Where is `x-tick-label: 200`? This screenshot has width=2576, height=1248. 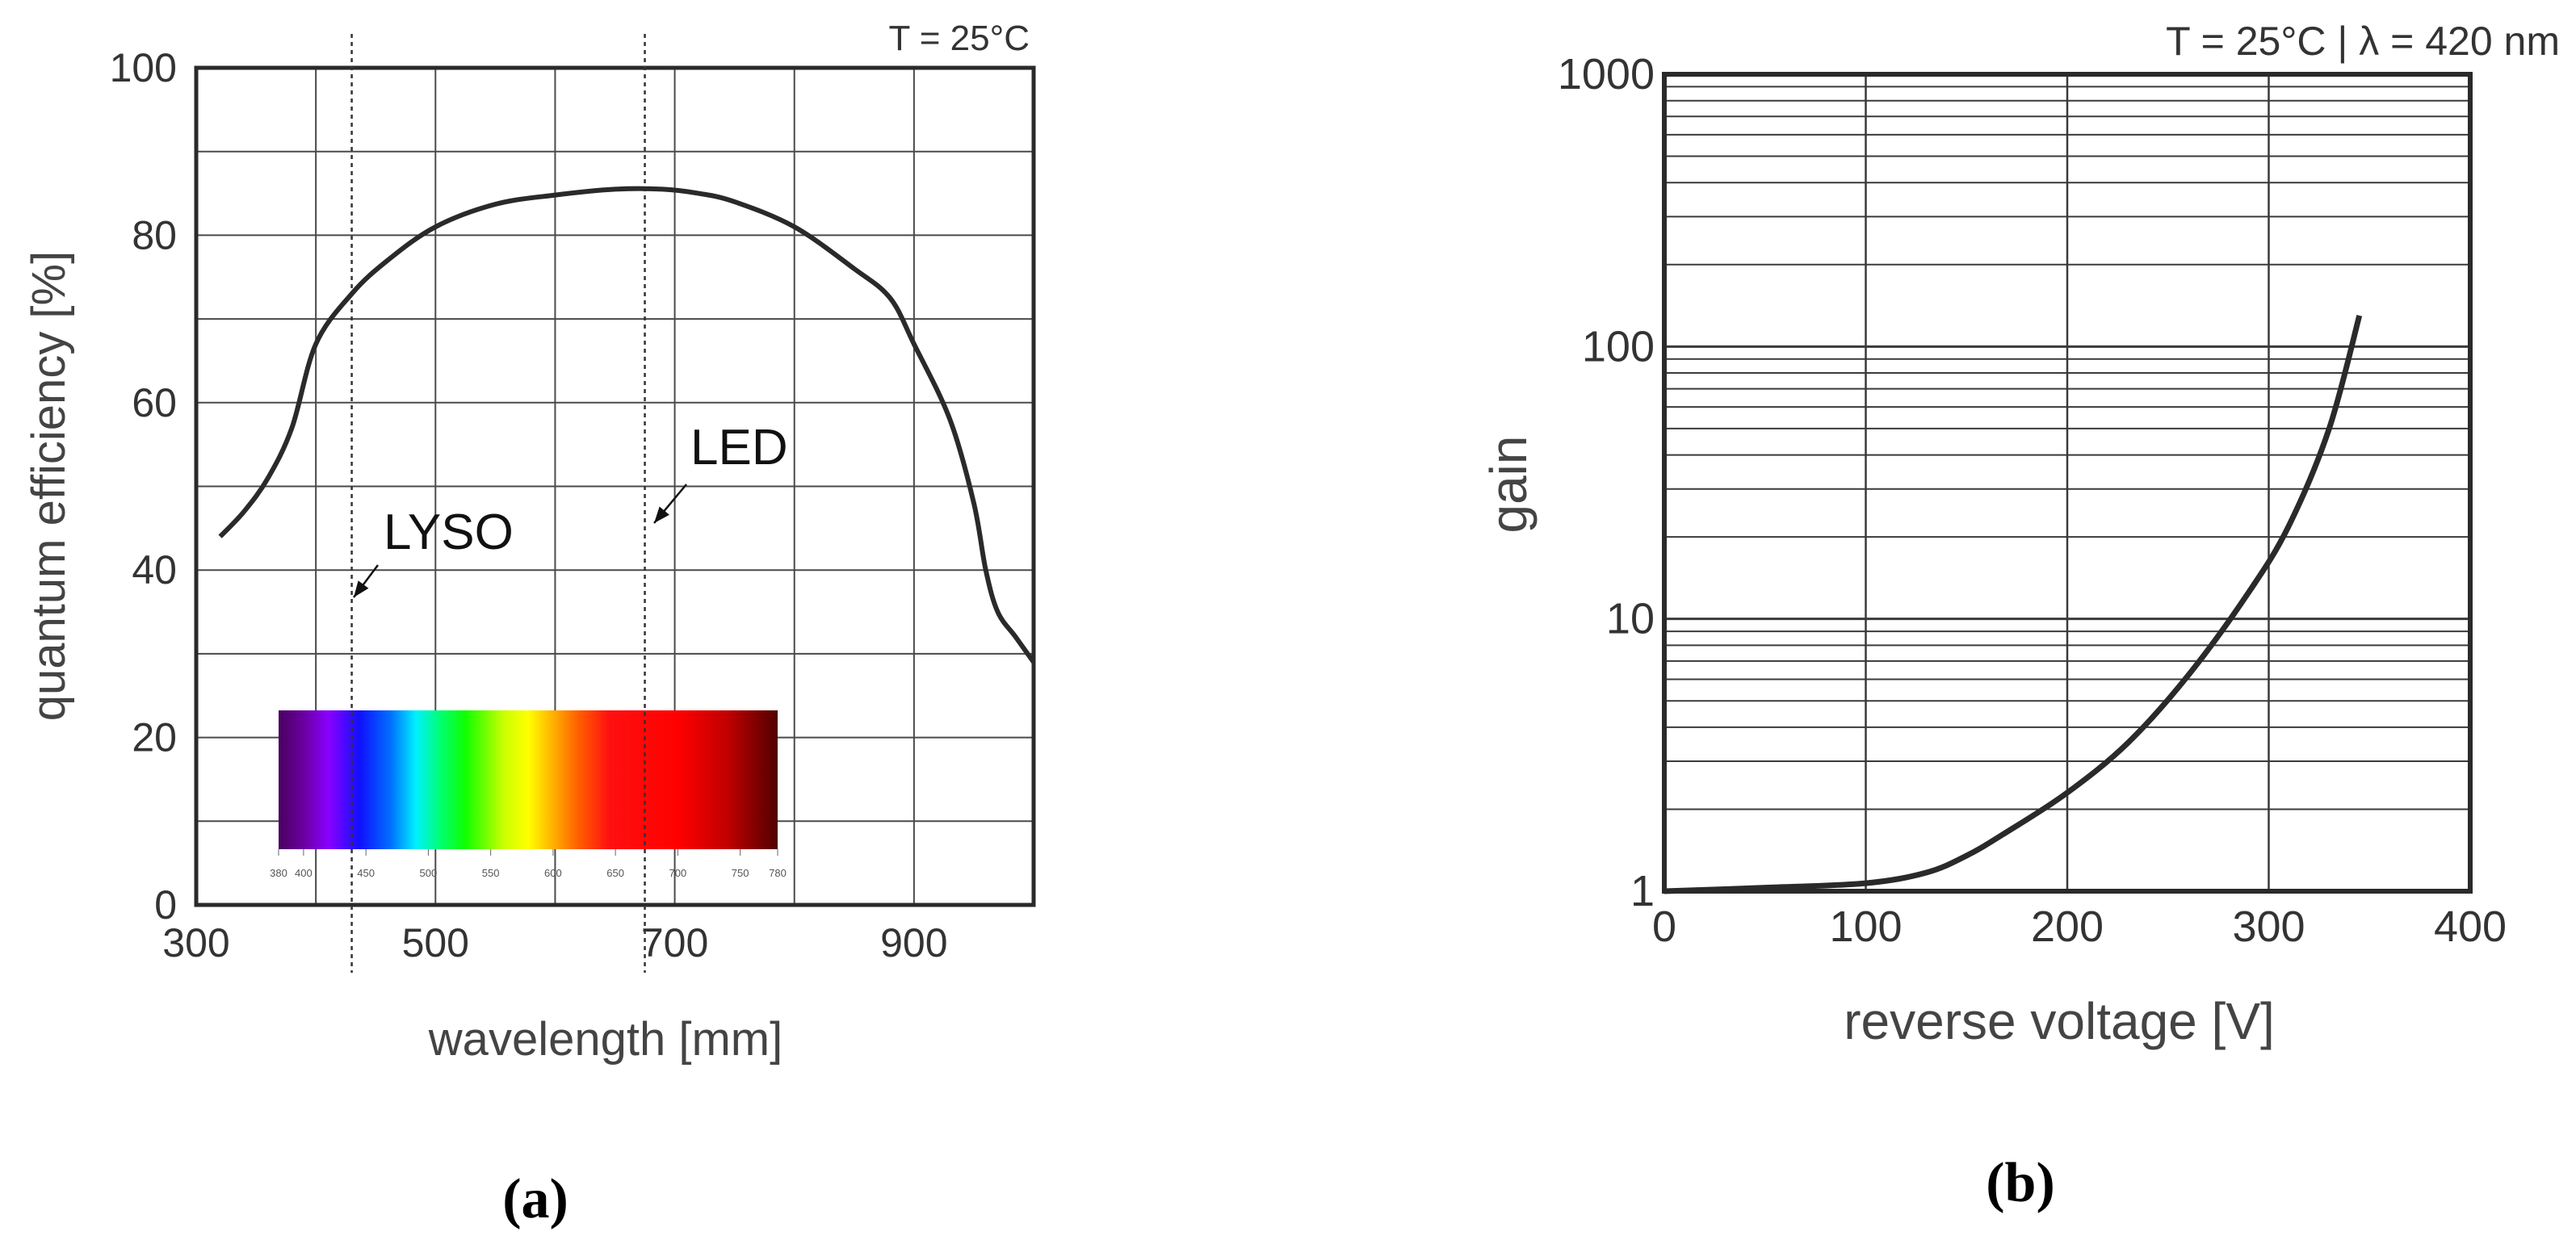
x-tick-label: 200 is located at coordinates (2067, 926).